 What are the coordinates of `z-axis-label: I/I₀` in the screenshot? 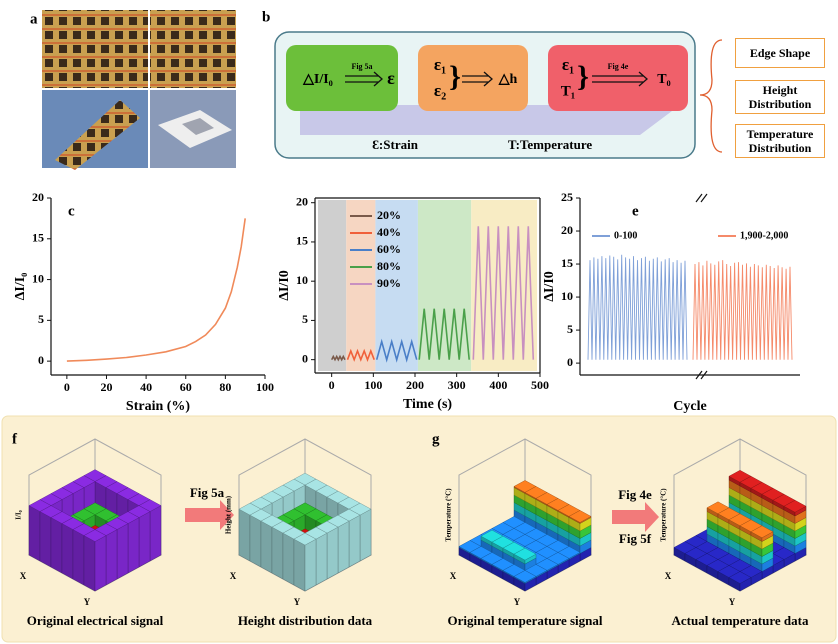 It's located at (19, 515).